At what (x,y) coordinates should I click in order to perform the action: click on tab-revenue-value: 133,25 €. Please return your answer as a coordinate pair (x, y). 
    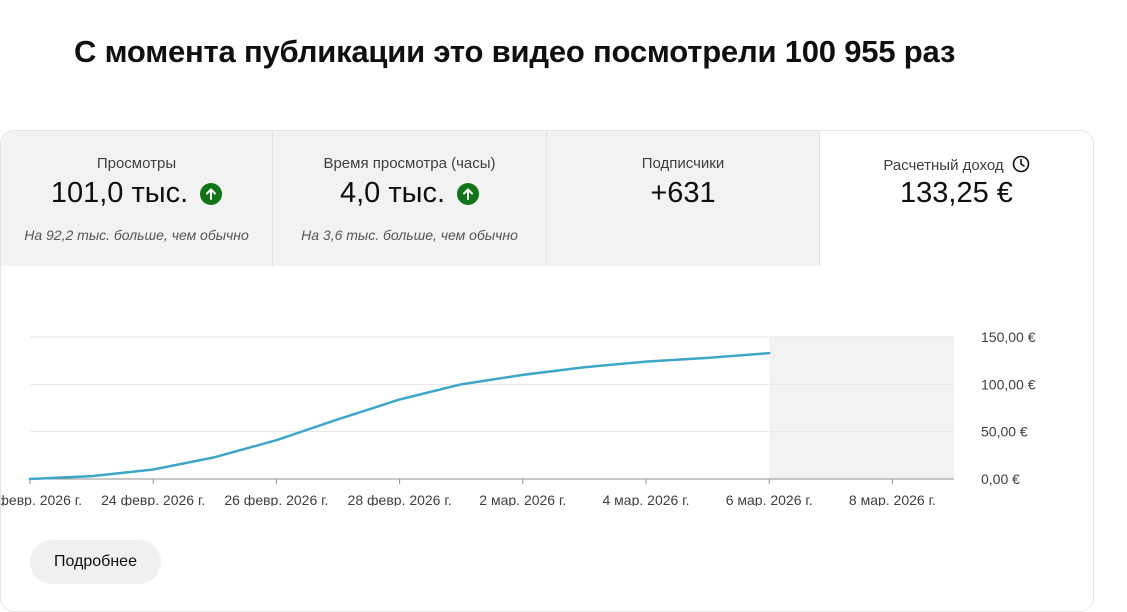
    Looking at the image, I should click on (956, 193).